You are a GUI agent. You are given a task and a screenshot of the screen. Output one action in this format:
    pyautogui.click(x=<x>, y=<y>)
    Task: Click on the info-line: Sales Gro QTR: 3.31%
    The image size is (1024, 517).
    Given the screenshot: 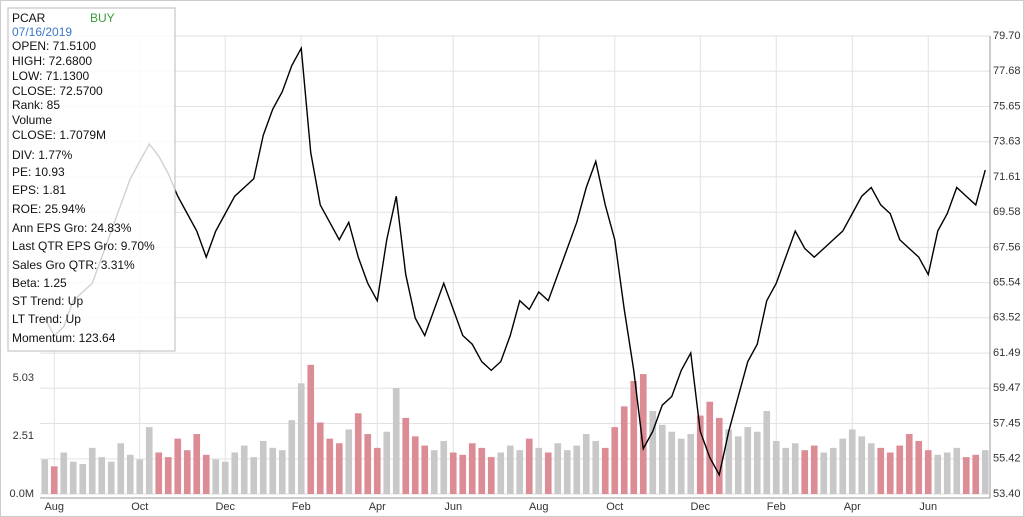 What is the action you would take?
    pyautogui.click(x=73, y=265)
    